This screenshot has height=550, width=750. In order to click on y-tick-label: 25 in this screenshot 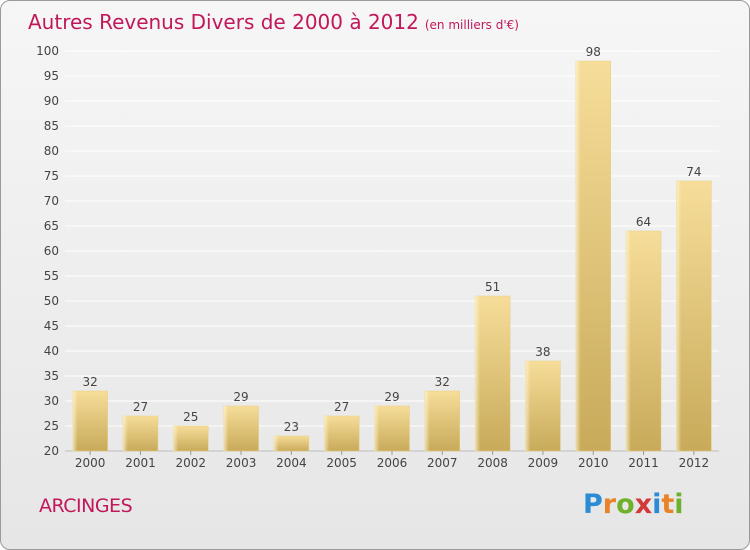, I will do `click(51, 426)`.